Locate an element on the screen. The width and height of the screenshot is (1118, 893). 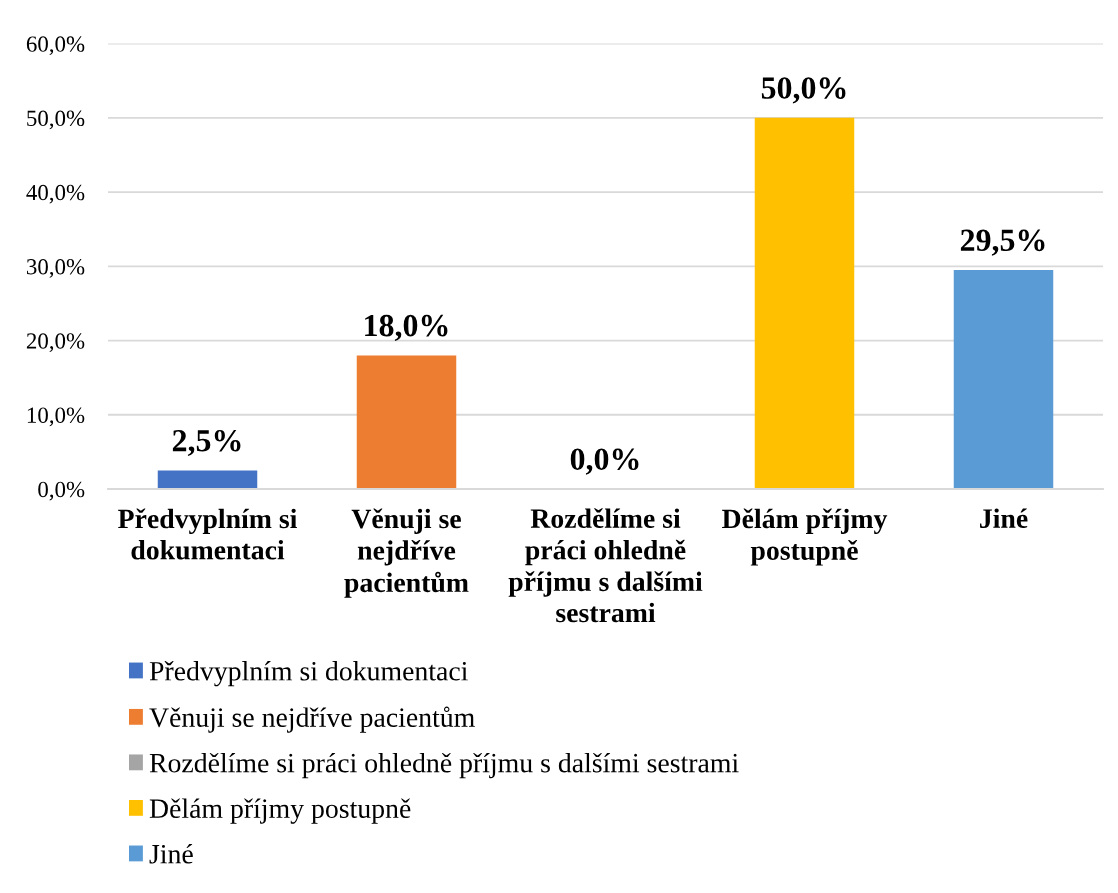
x-tick-label: Věnuji se nejdříve pacientům is located at coordinates (406, 553).